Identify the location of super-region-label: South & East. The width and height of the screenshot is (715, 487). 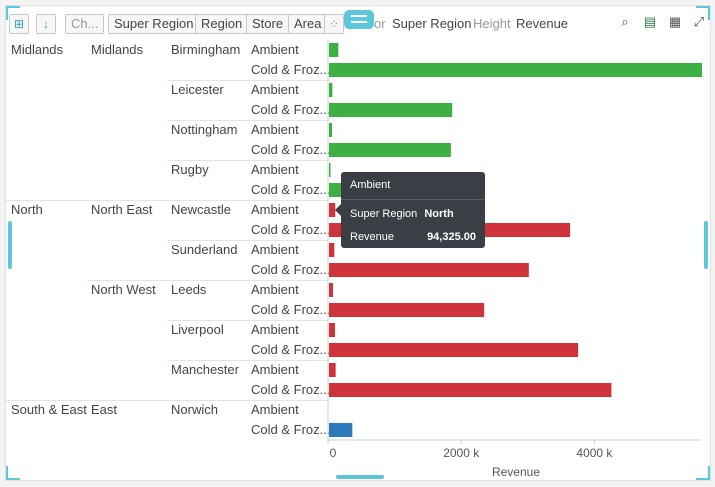
(49, 409).